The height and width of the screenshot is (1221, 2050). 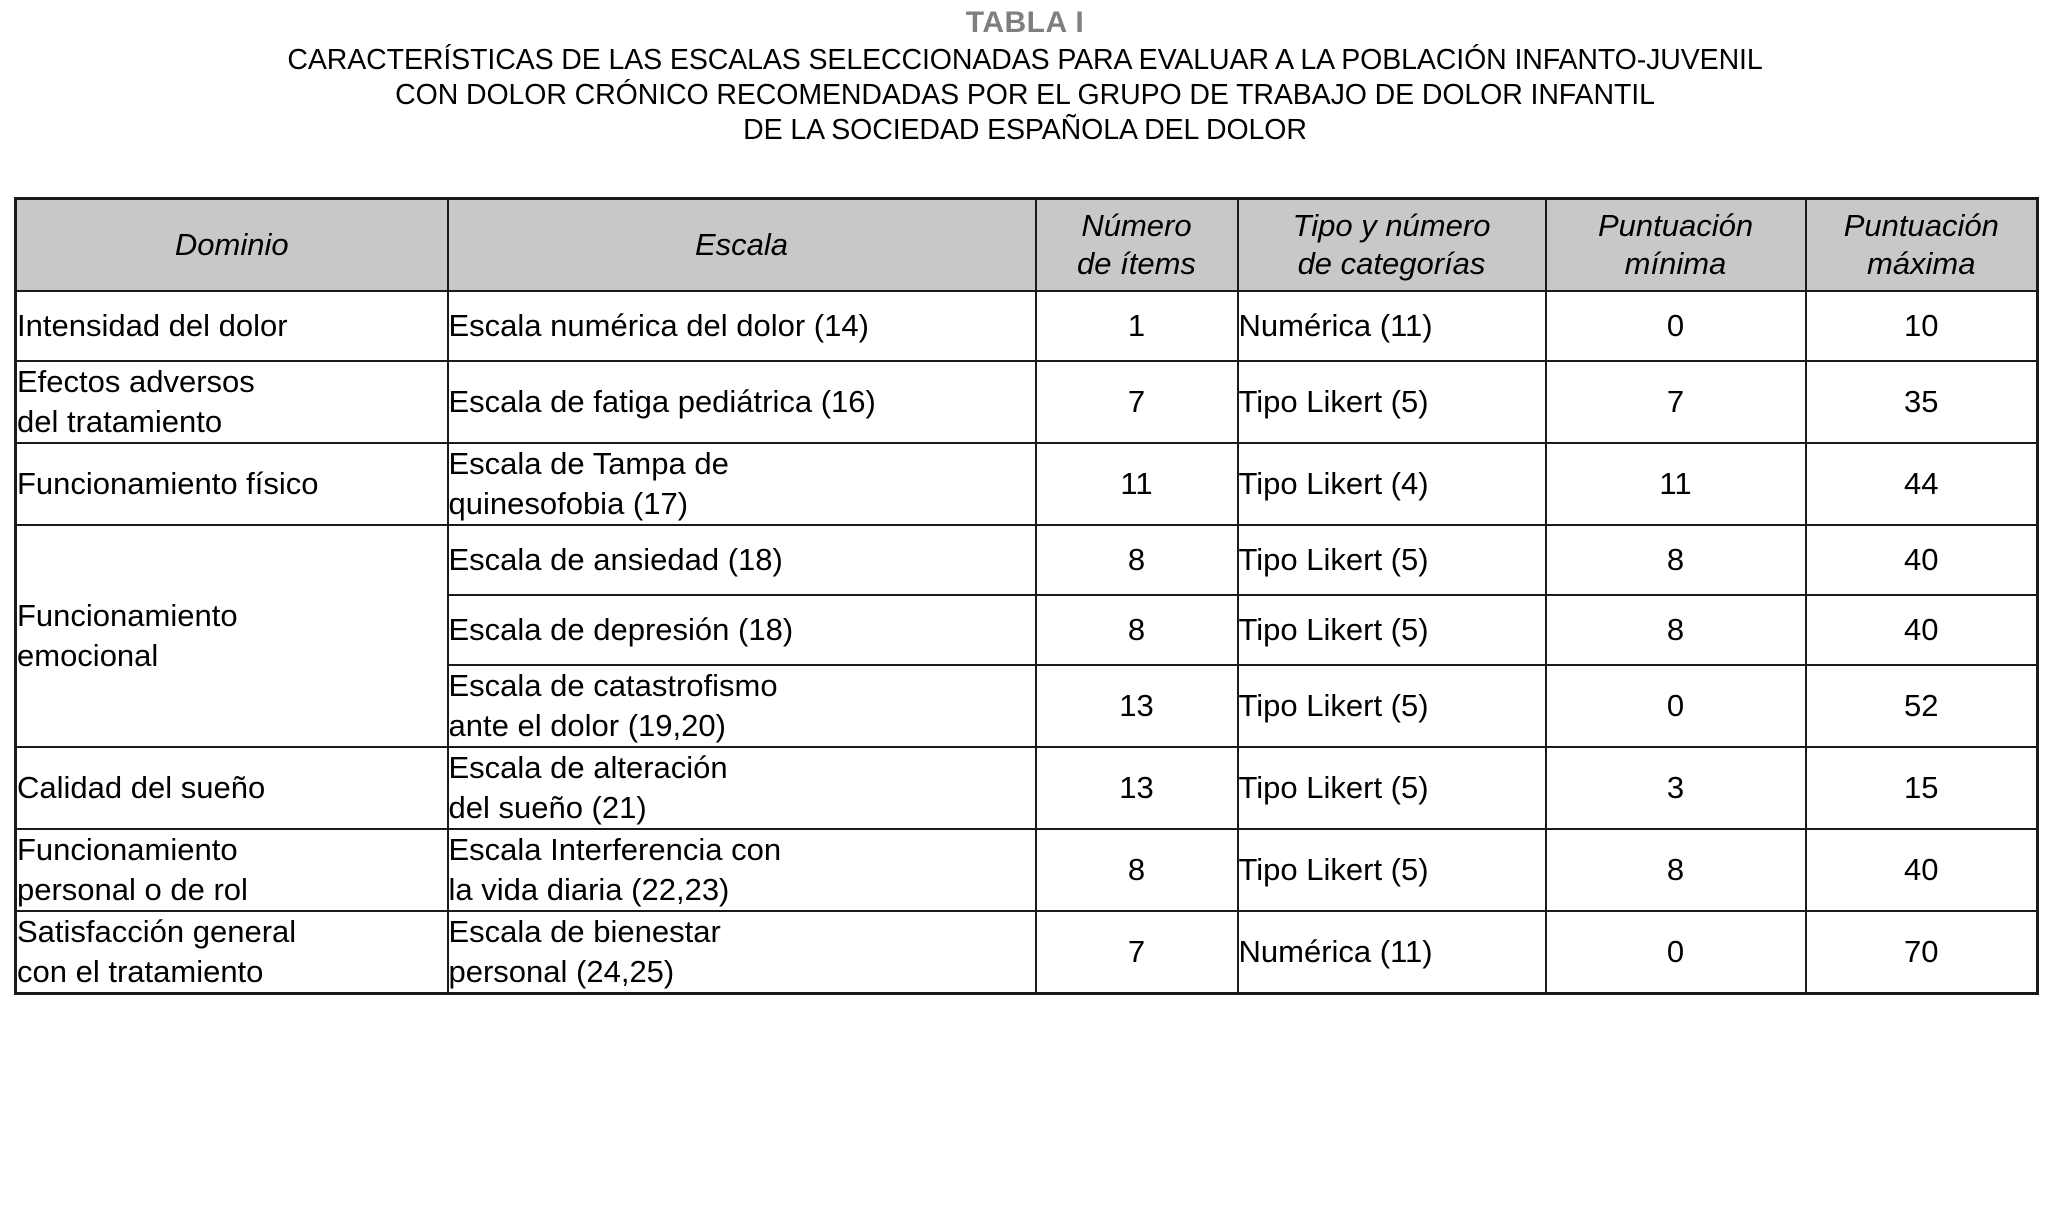 What do you see at coordinates (741, 401) in the screenshot?
I see `cell-escala: Escala de fatiga pediátrica (16)` at bounding box center [741, 401].